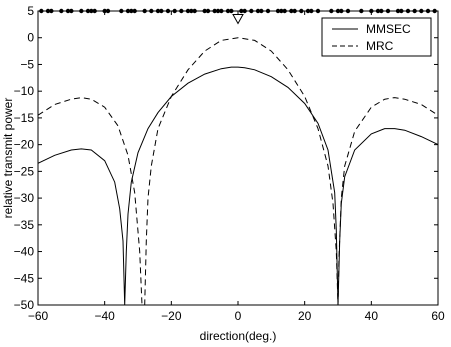 The image size is (451, 347). Describe the element at coordinates (24, 171) in the screenshot. I see `y-tick-label: −25` at that location.